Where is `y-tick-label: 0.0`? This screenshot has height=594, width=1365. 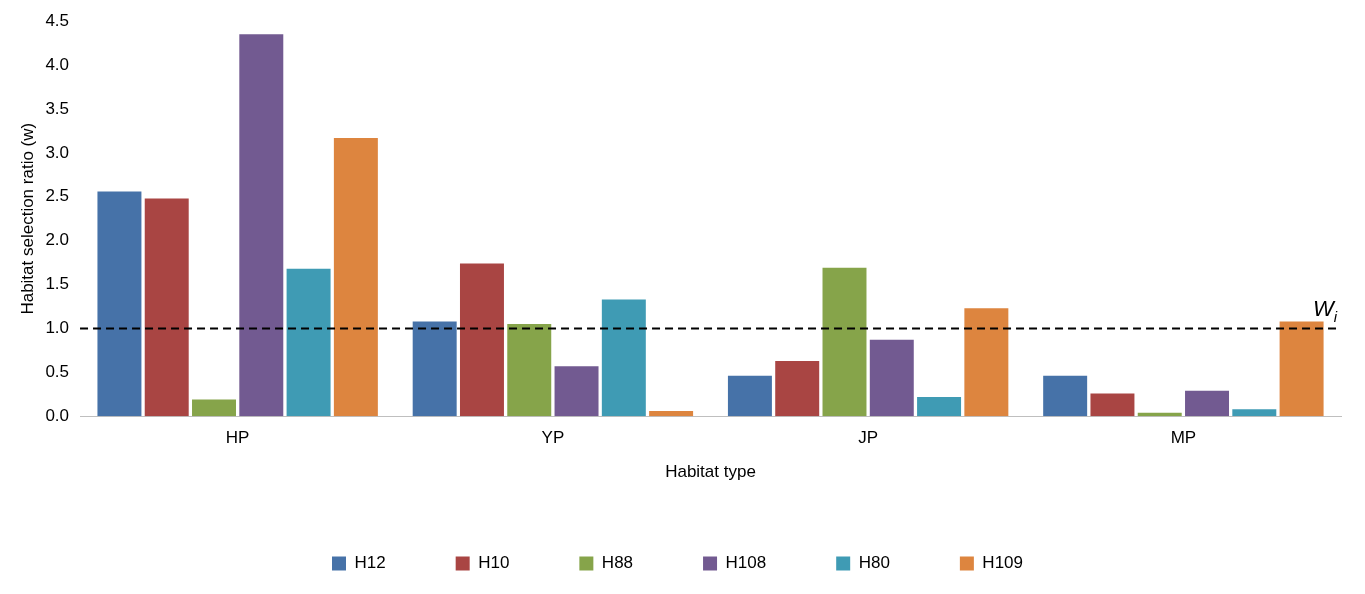
y-tick-label: 0.0 is located at coordinates (57, 415).